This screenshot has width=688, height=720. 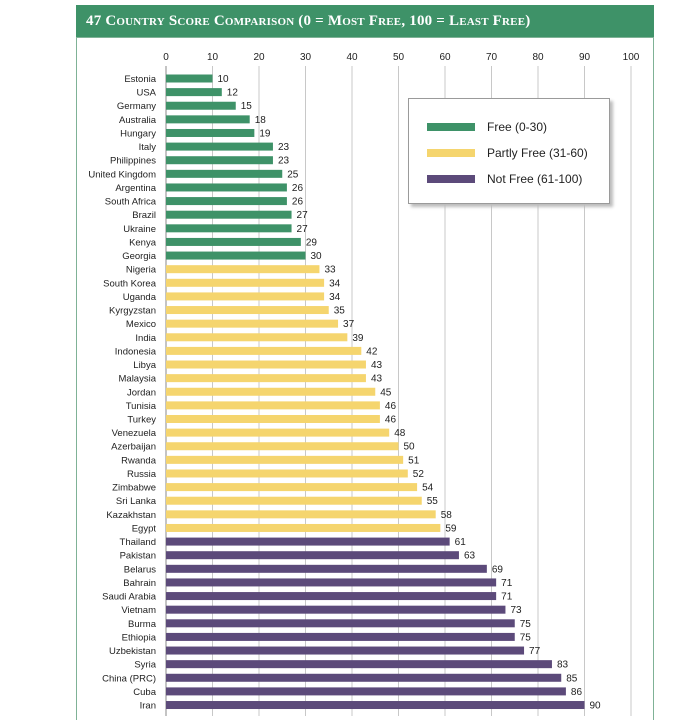 I want to click on value-label-rwanda: 51, so click(x=414, y=460).